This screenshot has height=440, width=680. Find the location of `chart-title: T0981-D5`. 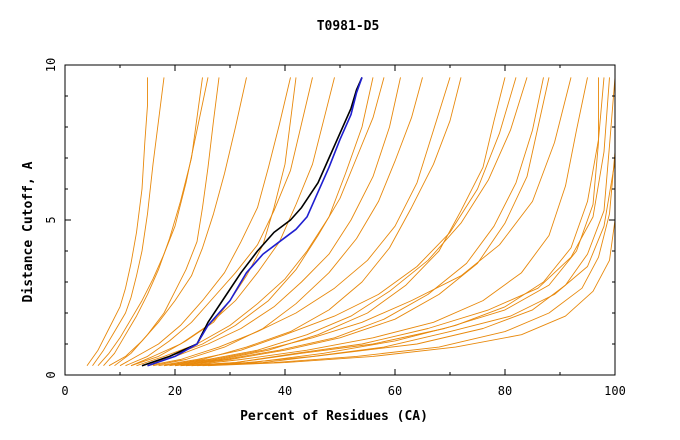

chart-title: T0981-D5 is located at coordinates (348, 26).